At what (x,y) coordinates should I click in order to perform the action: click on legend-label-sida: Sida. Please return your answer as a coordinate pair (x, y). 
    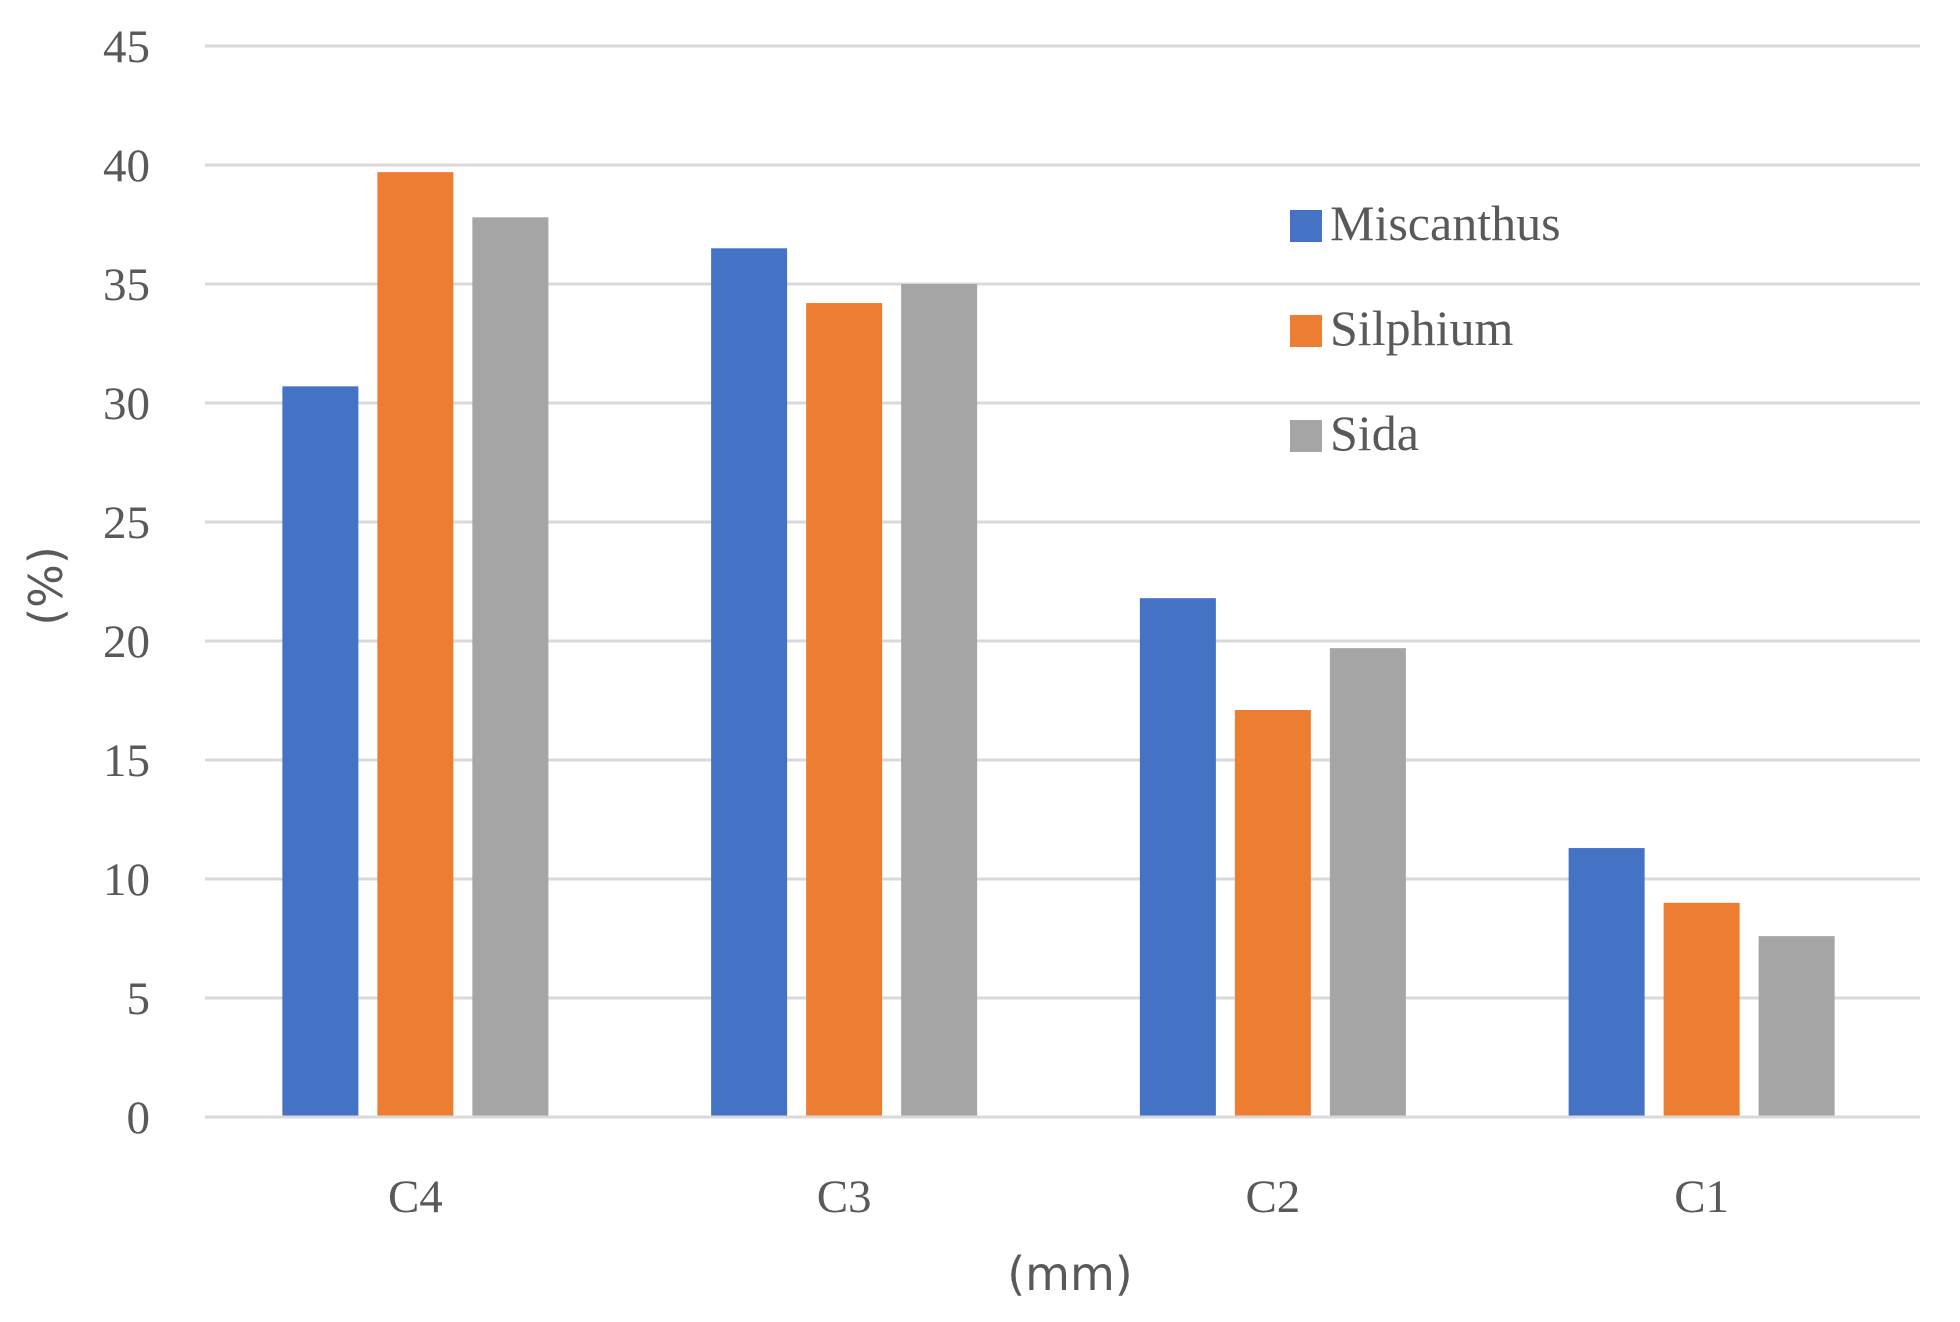
    Looking at the image, I should click on (1374, 433).